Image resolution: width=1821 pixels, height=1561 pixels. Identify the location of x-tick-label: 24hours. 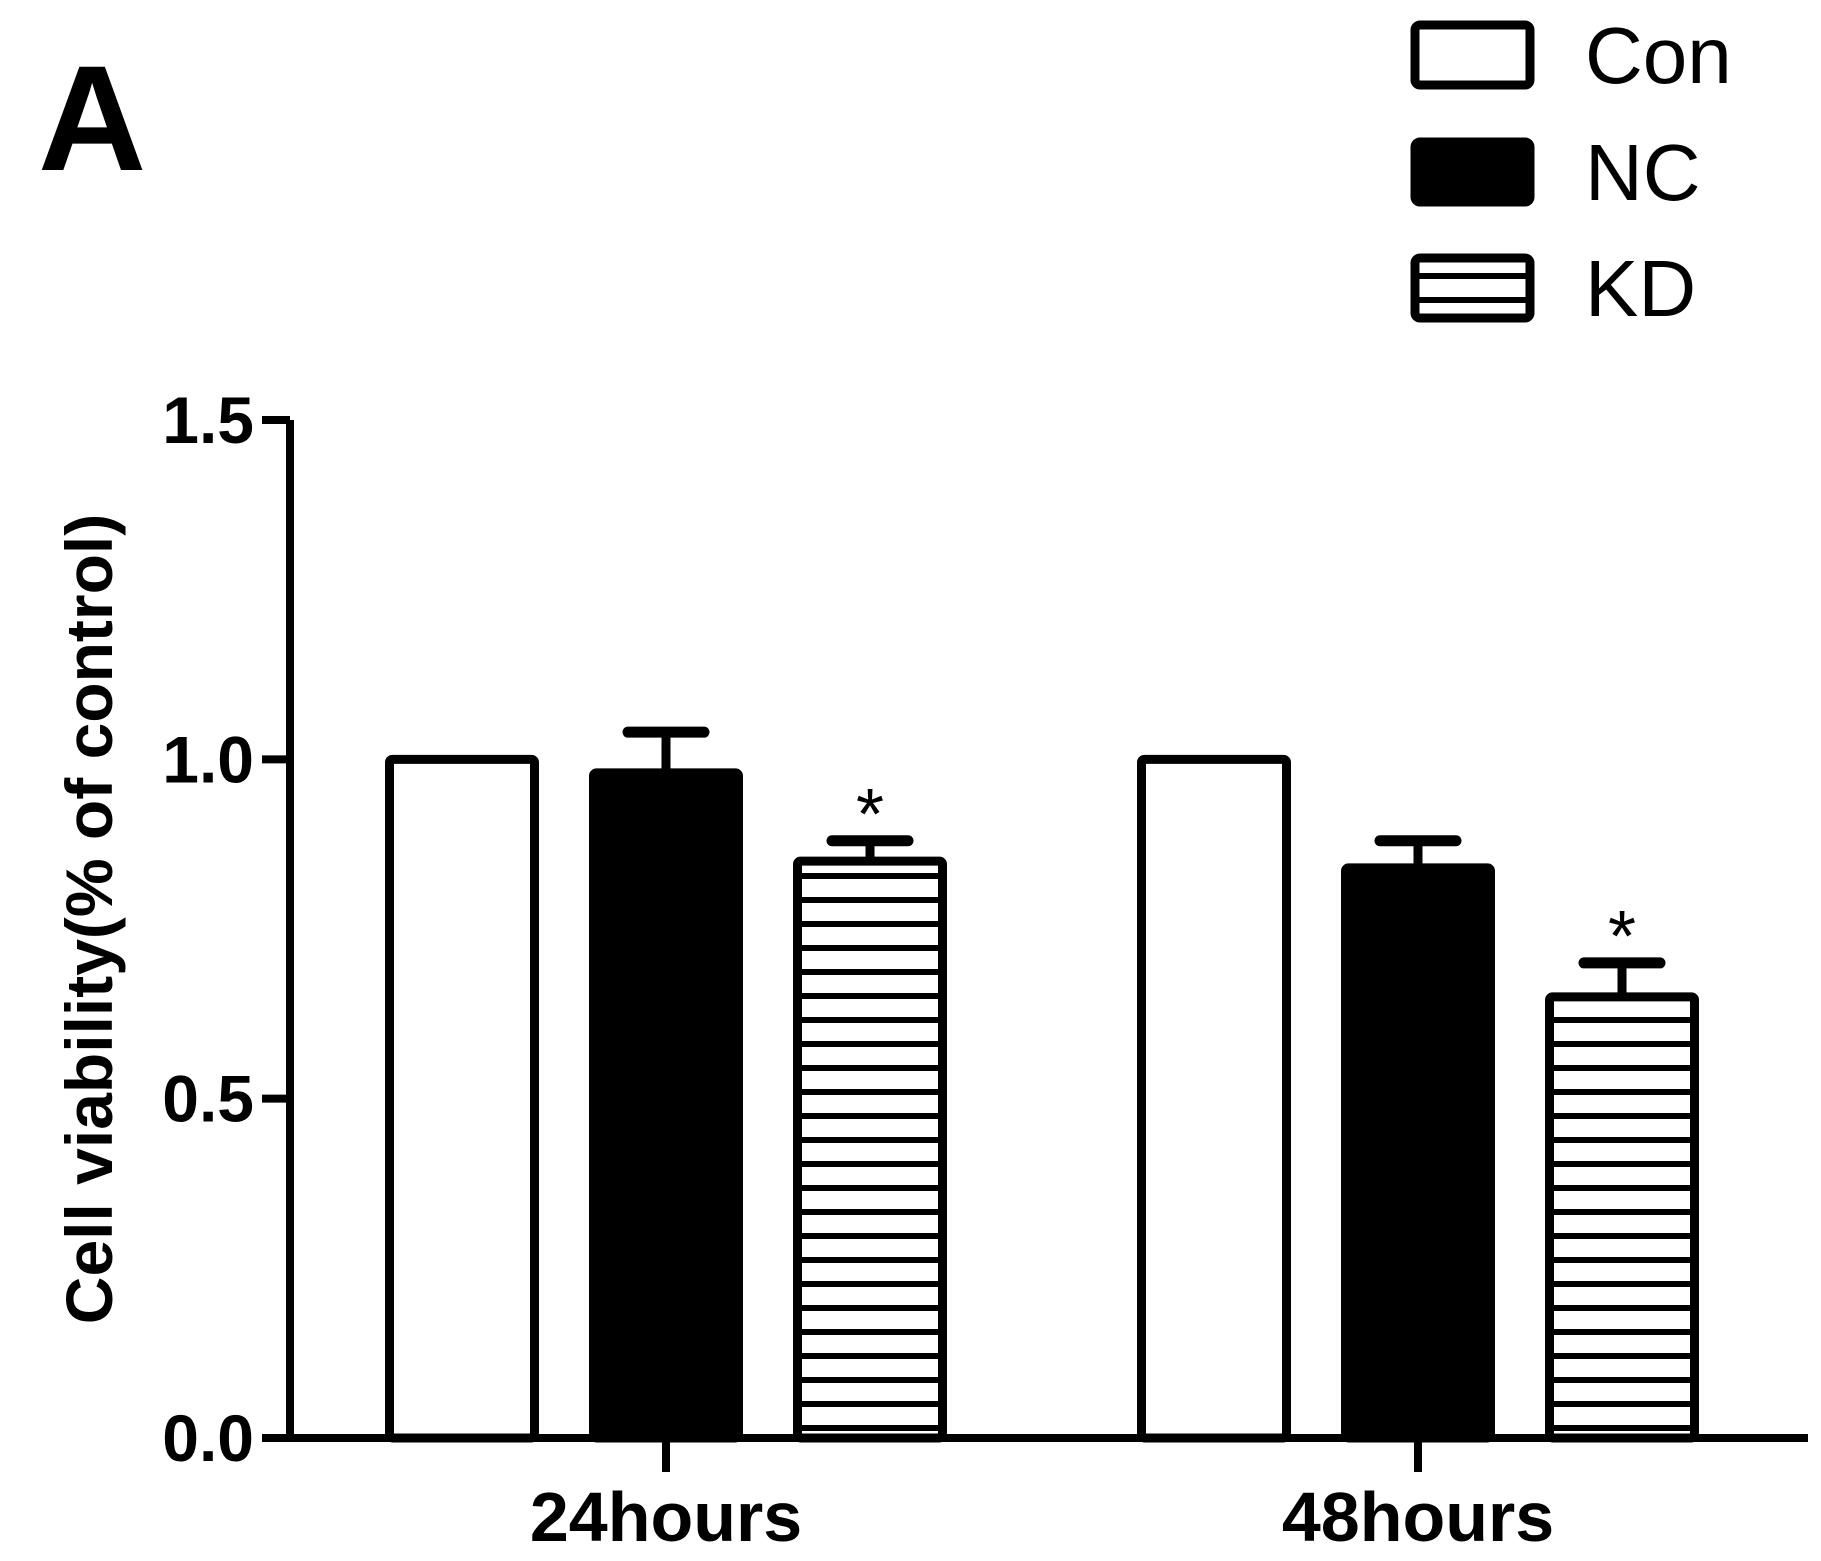
(666, 1517).